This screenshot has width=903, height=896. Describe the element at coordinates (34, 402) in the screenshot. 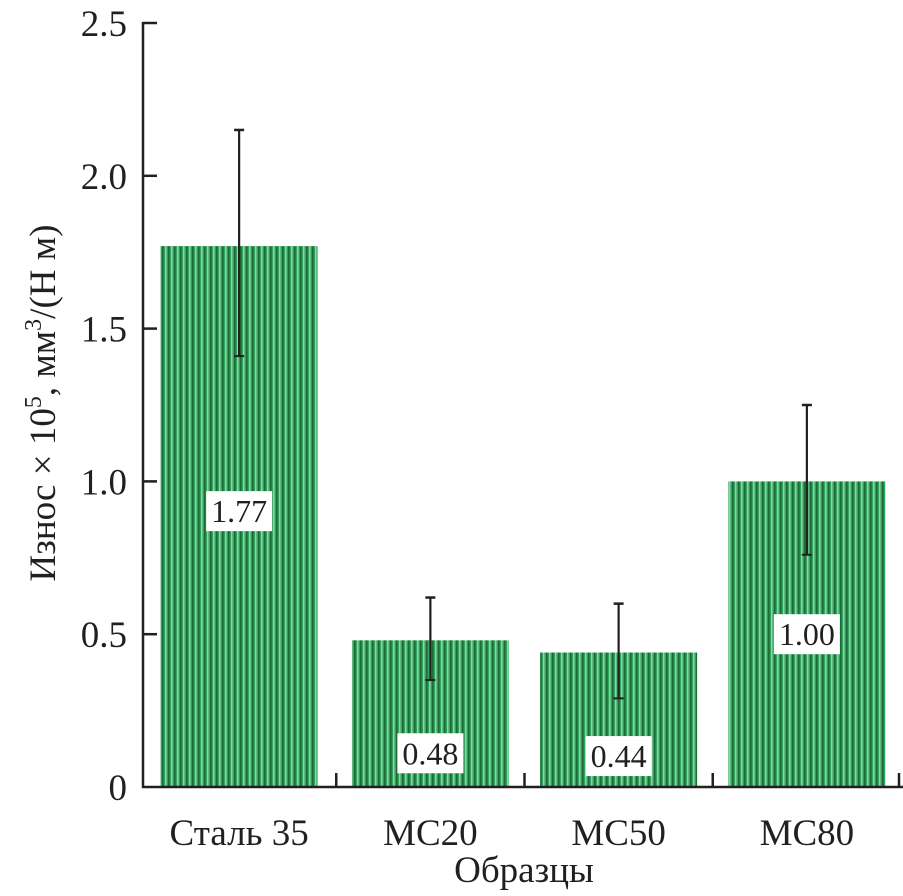

I see `y-axis-title-exp1: 5` at that location.